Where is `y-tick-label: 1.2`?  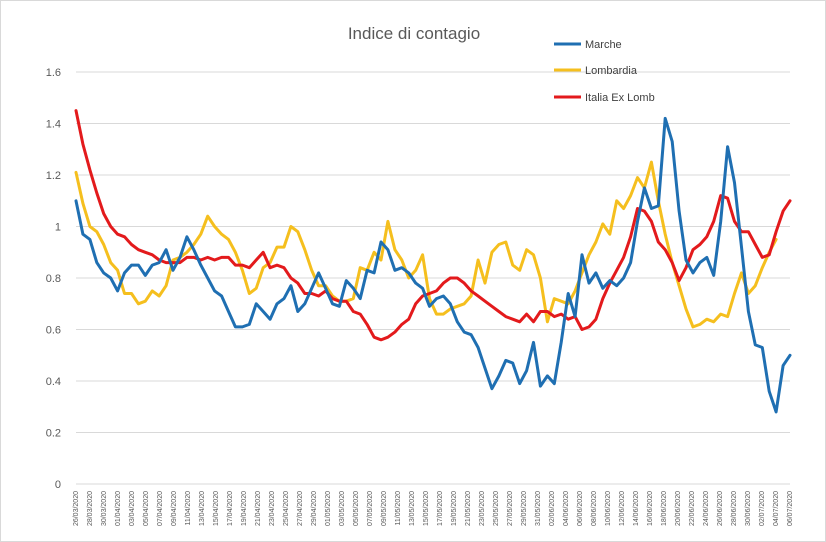
y-tick-label: 1.2 is located at coordinates (53, 176).